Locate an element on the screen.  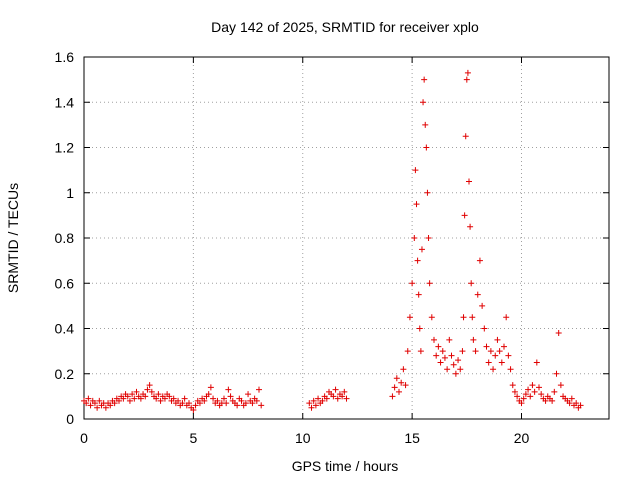
y-tick-label: 0.2 is located at coordinates (65, 374).